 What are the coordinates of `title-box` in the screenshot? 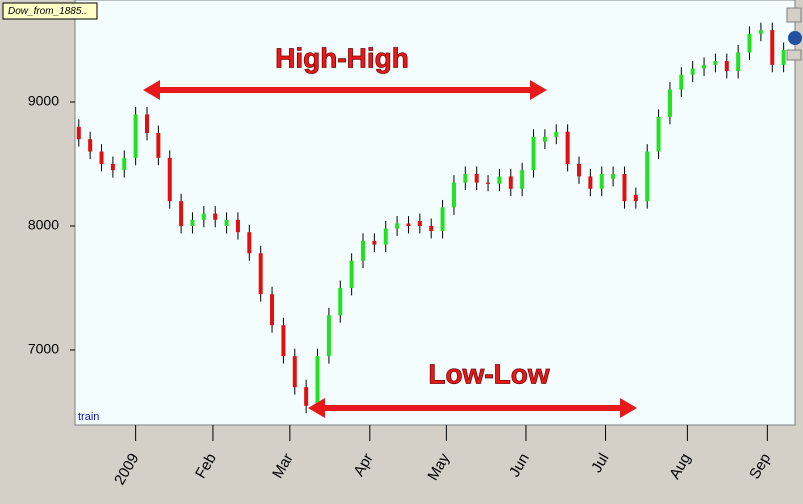 It's located at (50, 11).